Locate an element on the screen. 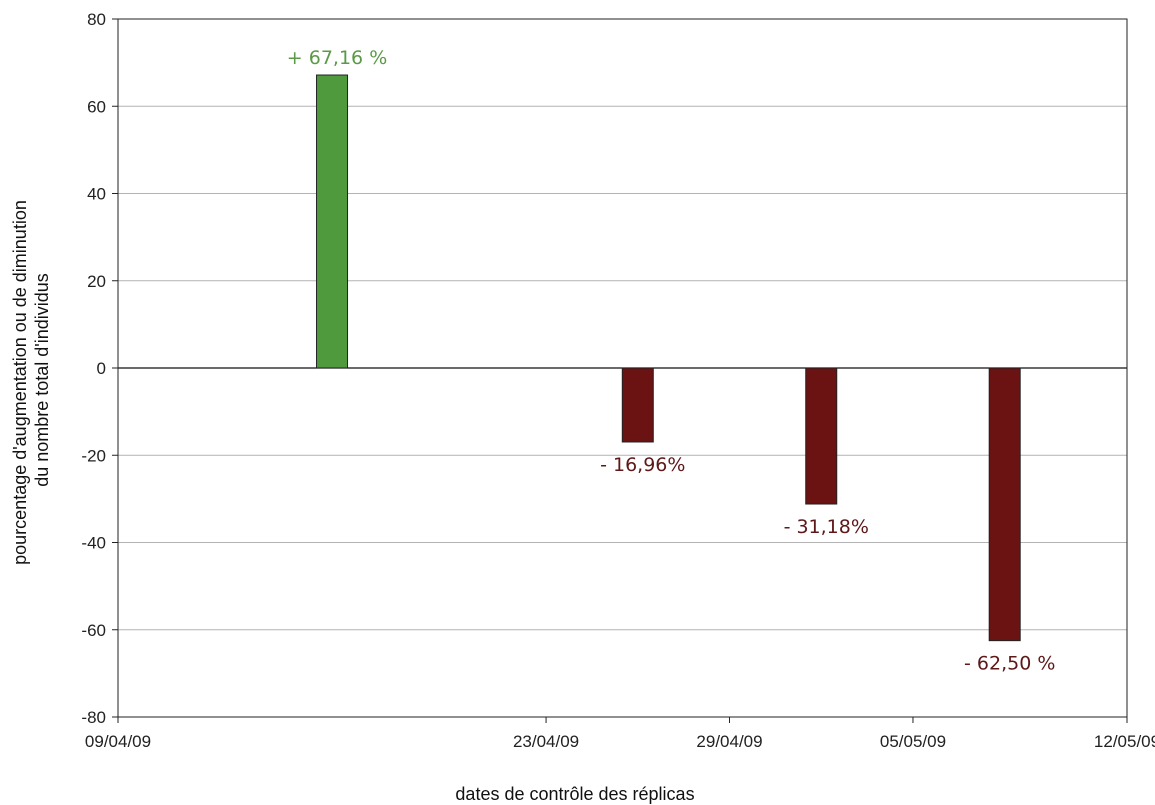 Image resolution: width=1155 pixels, height=805 pixels. y-tick-label: -80 is located at coordinates (93, 717).